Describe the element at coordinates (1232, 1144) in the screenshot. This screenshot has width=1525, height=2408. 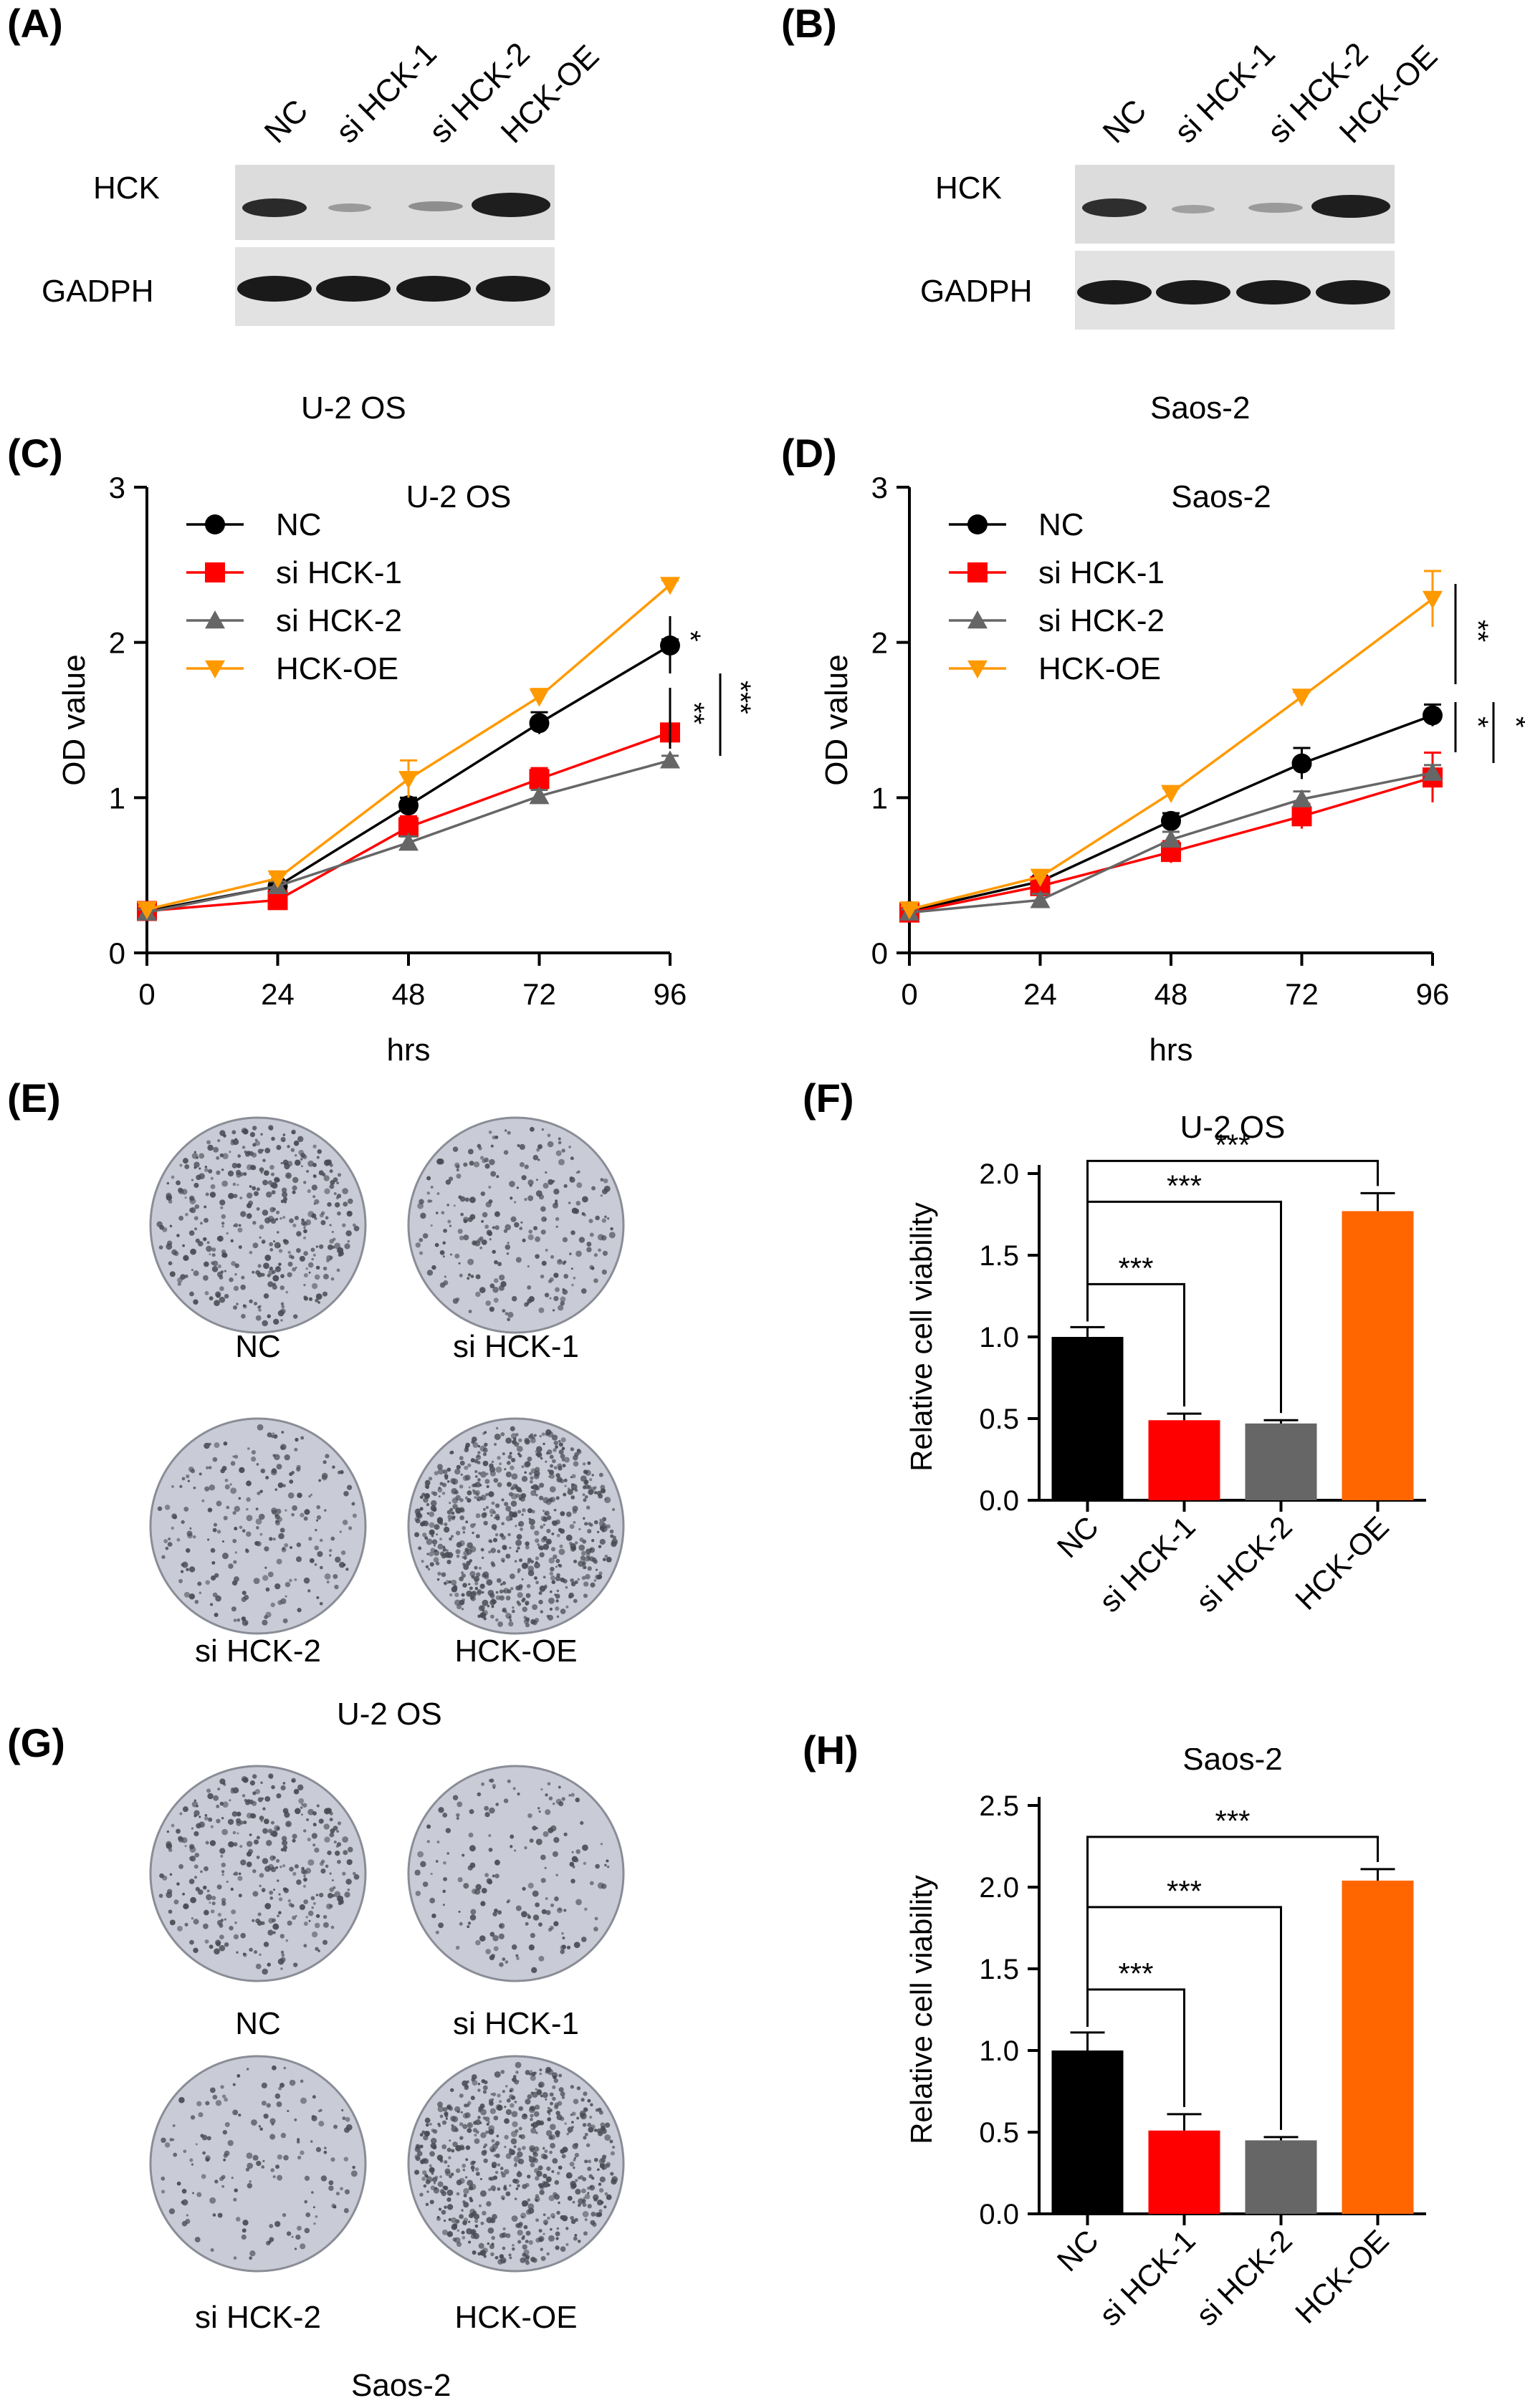
I see `significance-marker: ***` at that location.